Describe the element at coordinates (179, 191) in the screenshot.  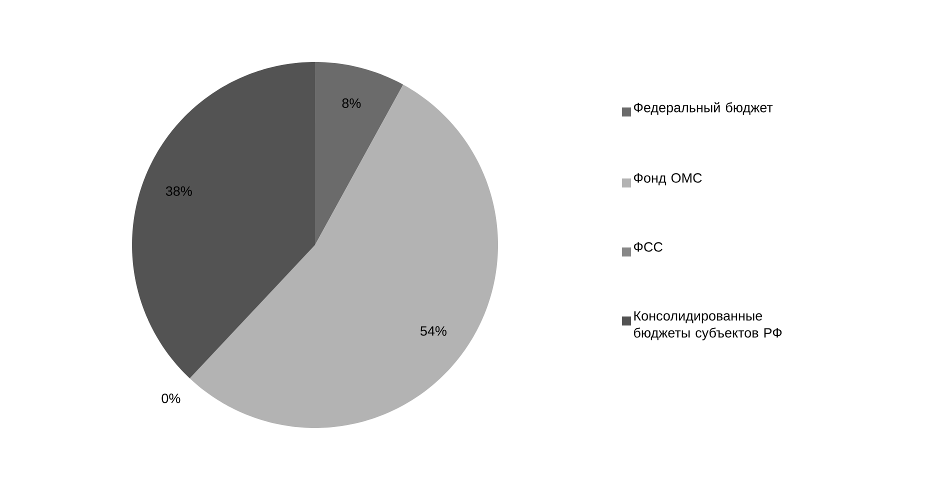
I see `data-label: 38%` at that location.